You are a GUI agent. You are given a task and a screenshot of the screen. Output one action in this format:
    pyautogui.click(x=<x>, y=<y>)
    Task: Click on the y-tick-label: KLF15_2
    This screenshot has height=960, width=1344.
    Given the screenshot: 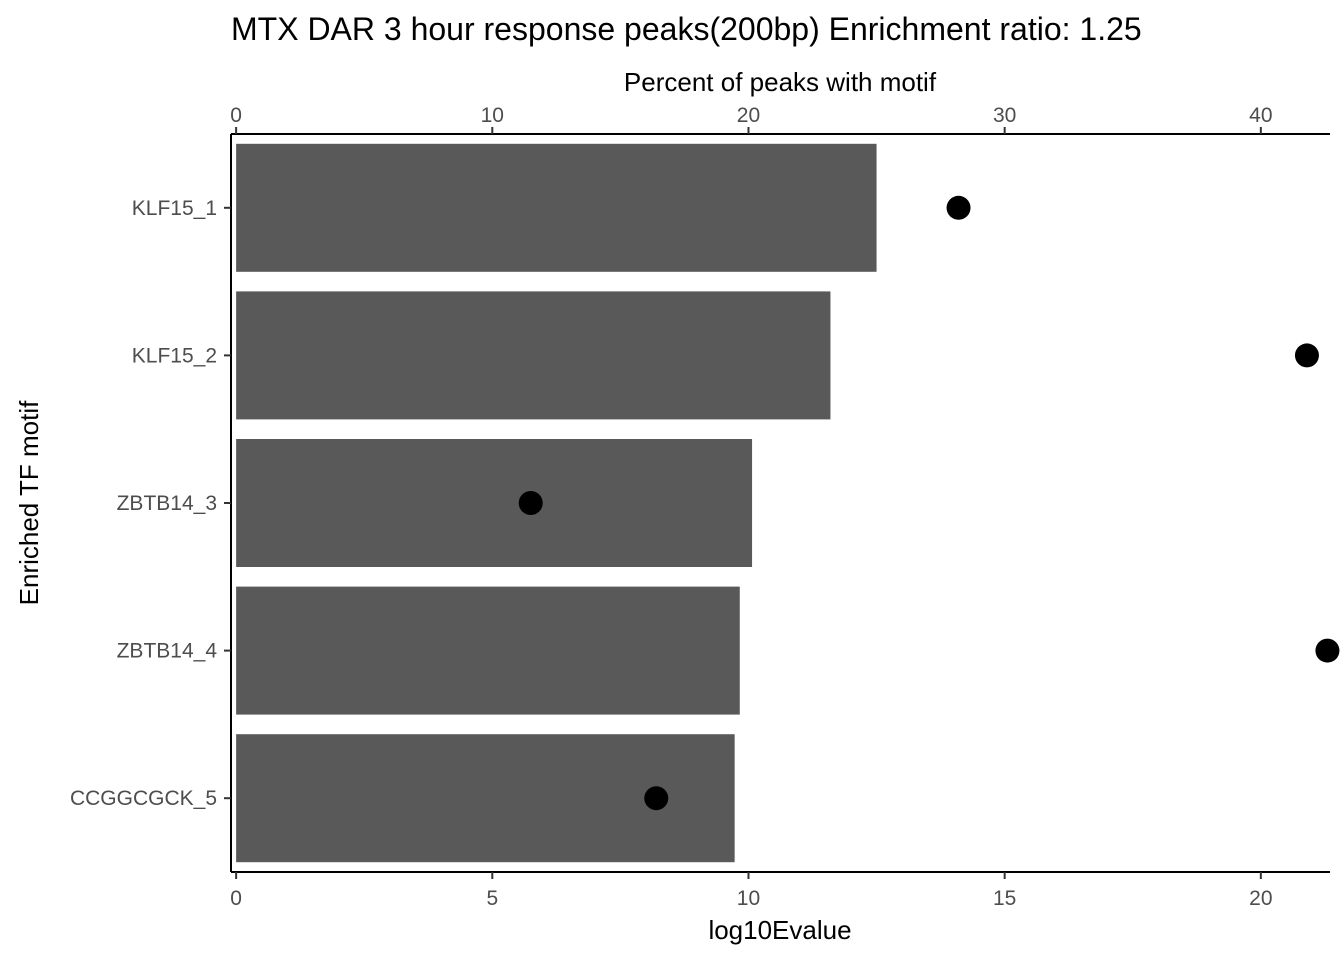 What is the action you would take?
    pyautogui.click(x=174, y=355)
    